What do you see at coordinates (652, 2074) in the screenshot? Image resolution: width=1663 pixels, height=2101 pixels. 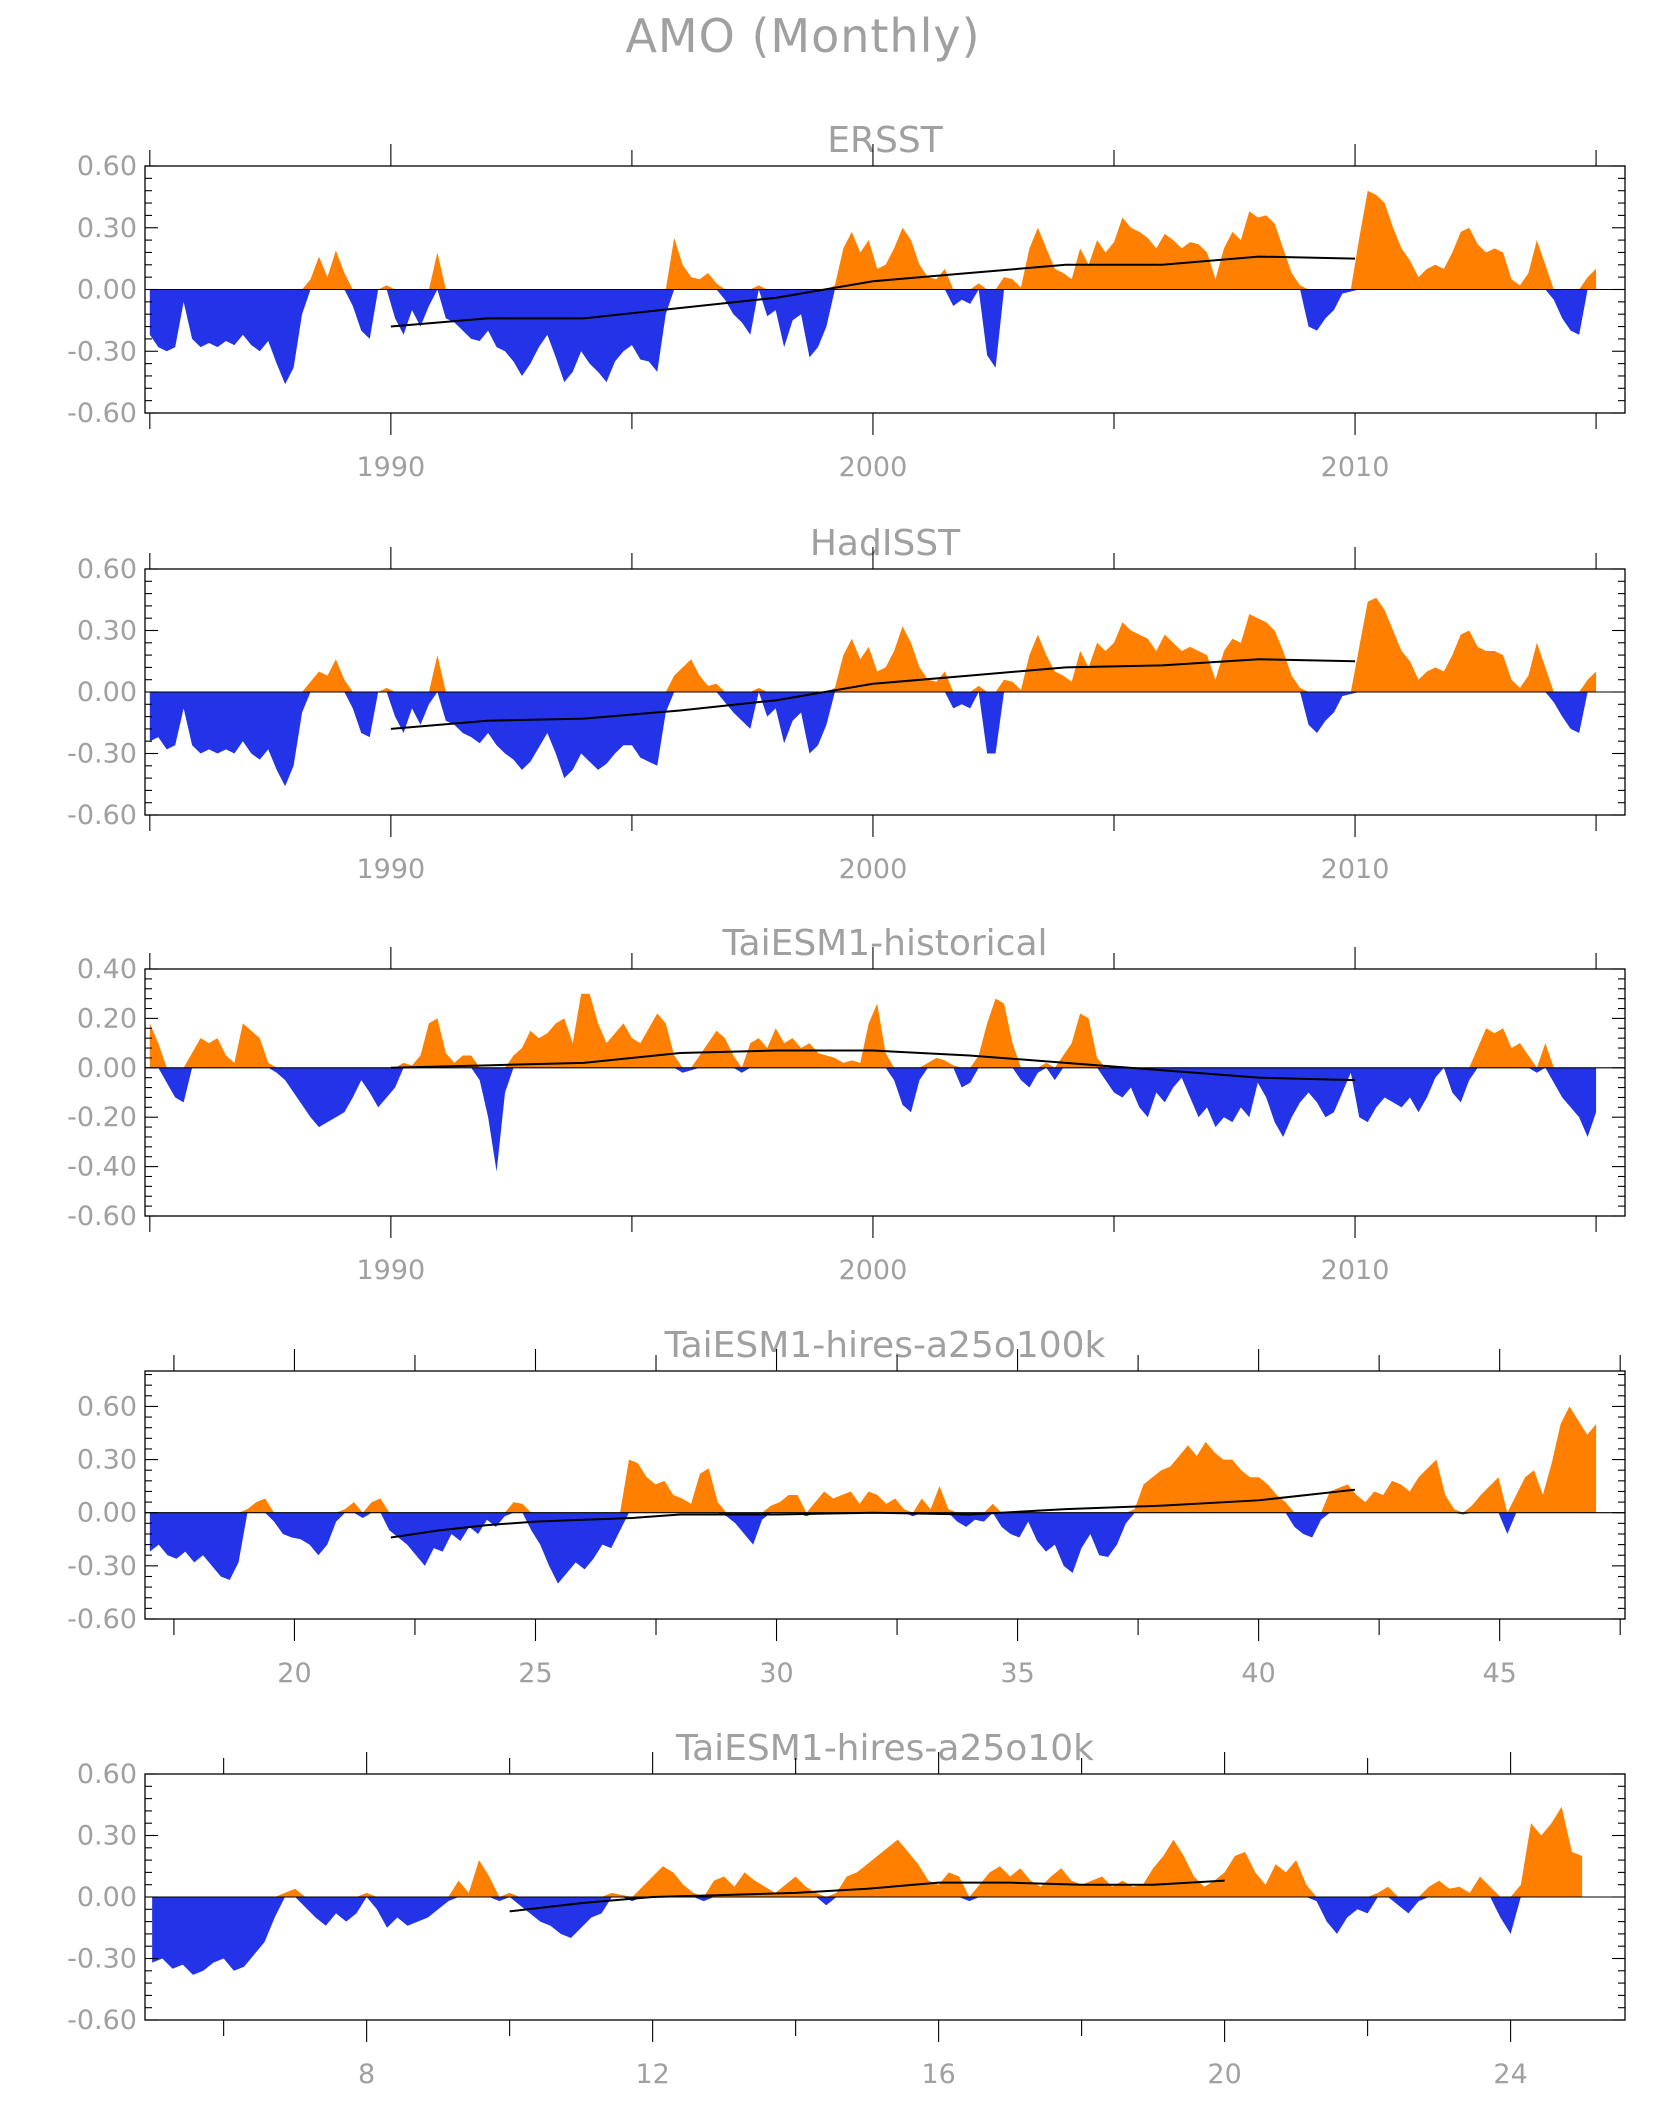 I see `x-tick-label: 12` at bounding box center [652, 2074].